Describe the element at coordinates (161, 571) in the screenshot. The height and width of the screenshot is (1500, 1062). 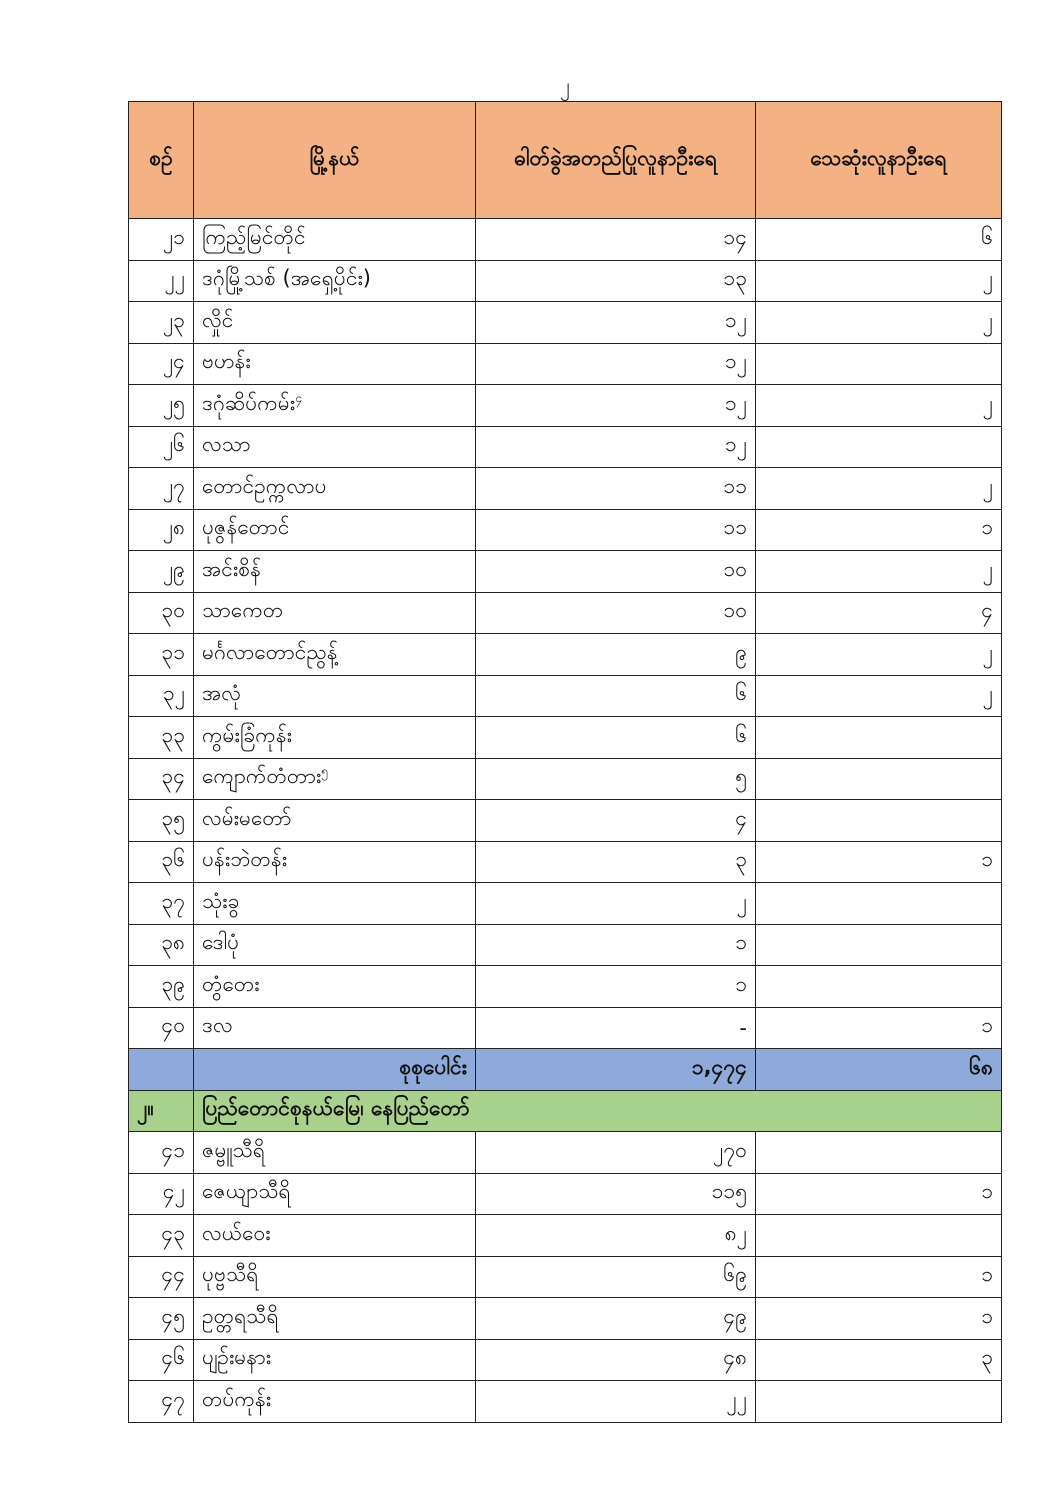
I see `row-serial: ၂၉` at that location.